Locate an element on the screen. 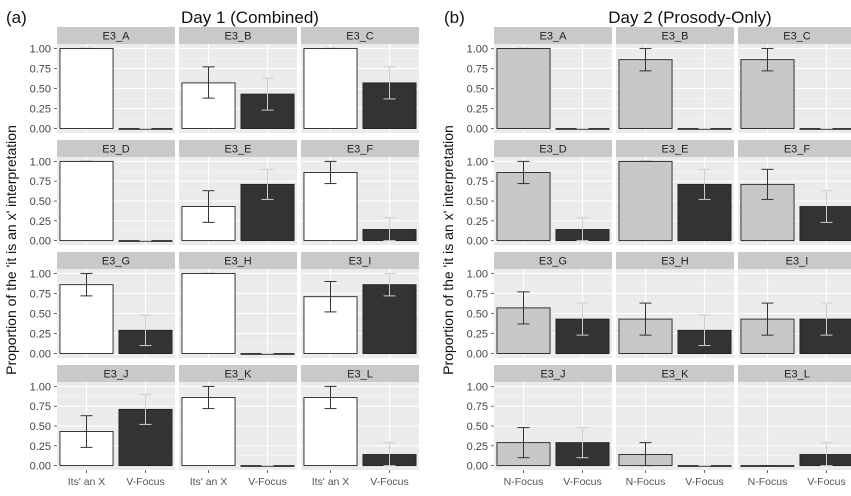 Image resolution: width=851 pixels, height=496 pixels. facet: E3_A 0.00 0.25 0.50 0.75 1.00 is located at coordinates (539, 81).